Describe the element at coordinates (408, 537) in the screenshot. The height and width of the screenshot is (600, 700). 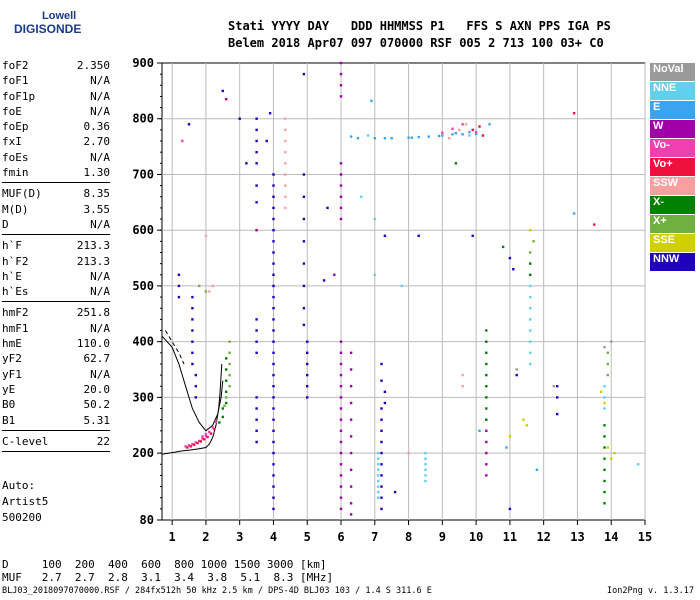
I see `x-tick-label: 8` at that location.